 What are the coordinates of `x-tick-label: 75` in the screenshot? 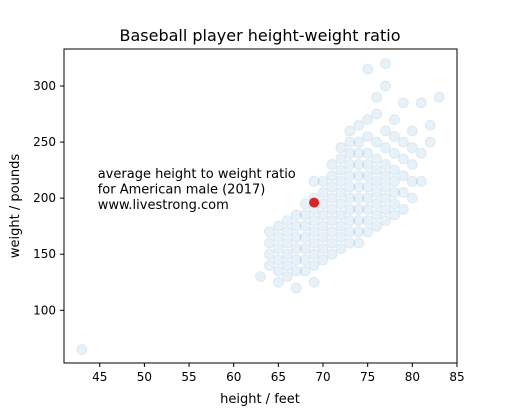 It's located at (367, 377).